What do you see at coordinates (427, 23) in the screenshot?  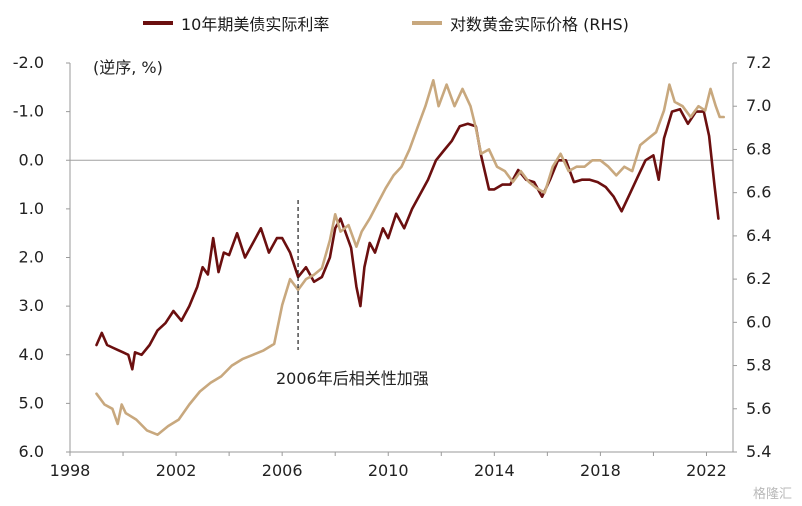 I see `legend-swatch-gold-price` at bounding box center [427, 23].